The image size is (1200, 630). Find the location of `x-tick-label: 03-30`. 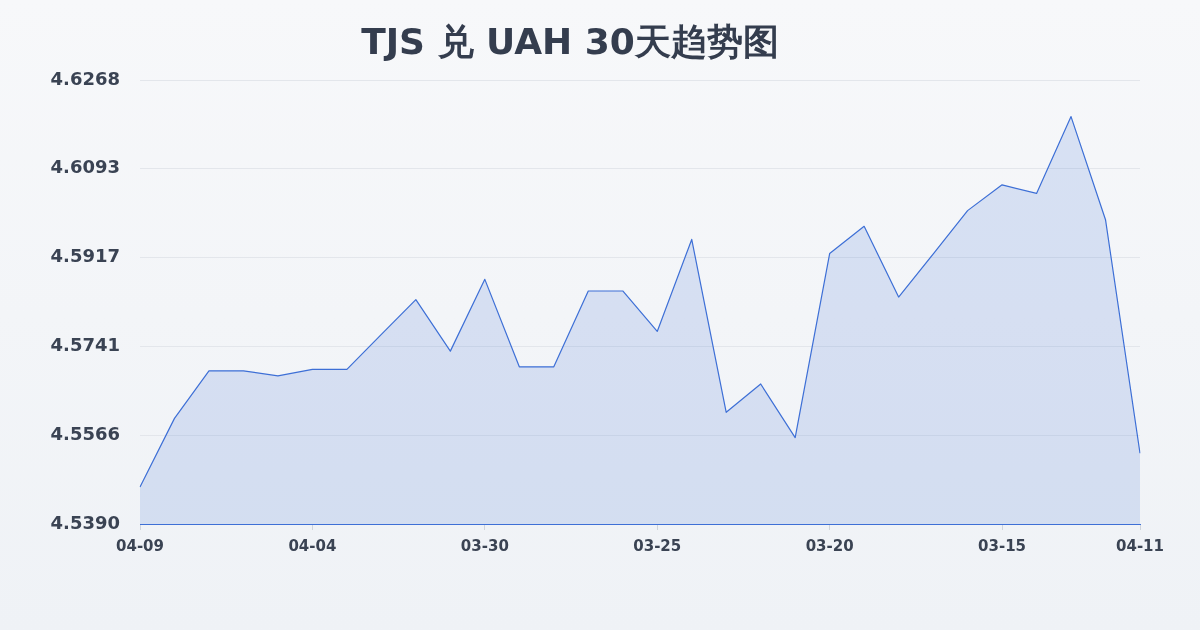

x-tick-label: 03-30 is located at coordinates (484, 545).